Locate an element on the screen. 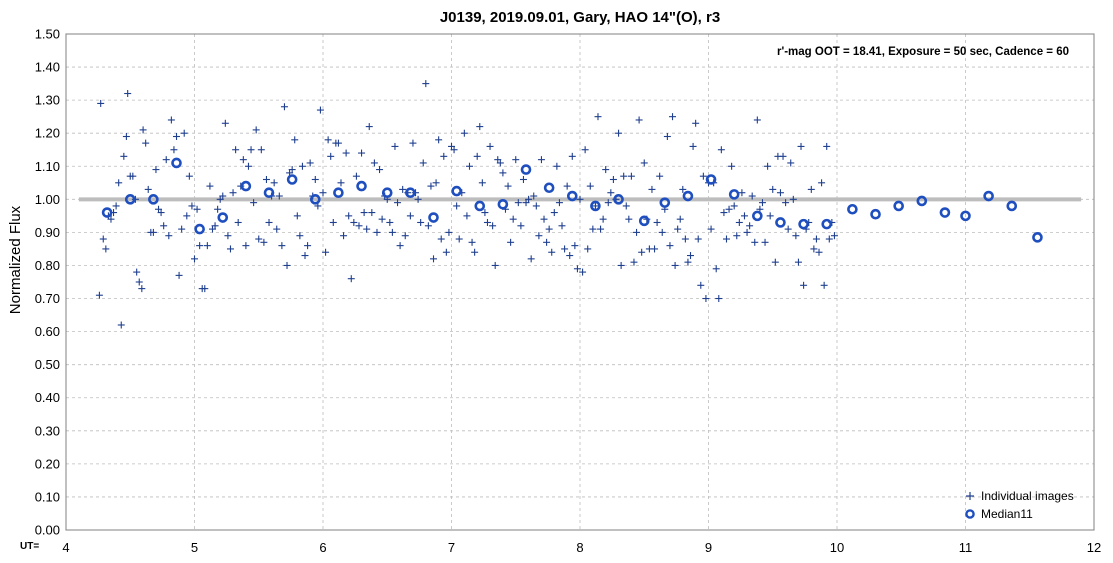 Image resolution: width=1113 pixels, height=563 pixels. y-tick-label: 1.30 is located at coordinates (47, 100).